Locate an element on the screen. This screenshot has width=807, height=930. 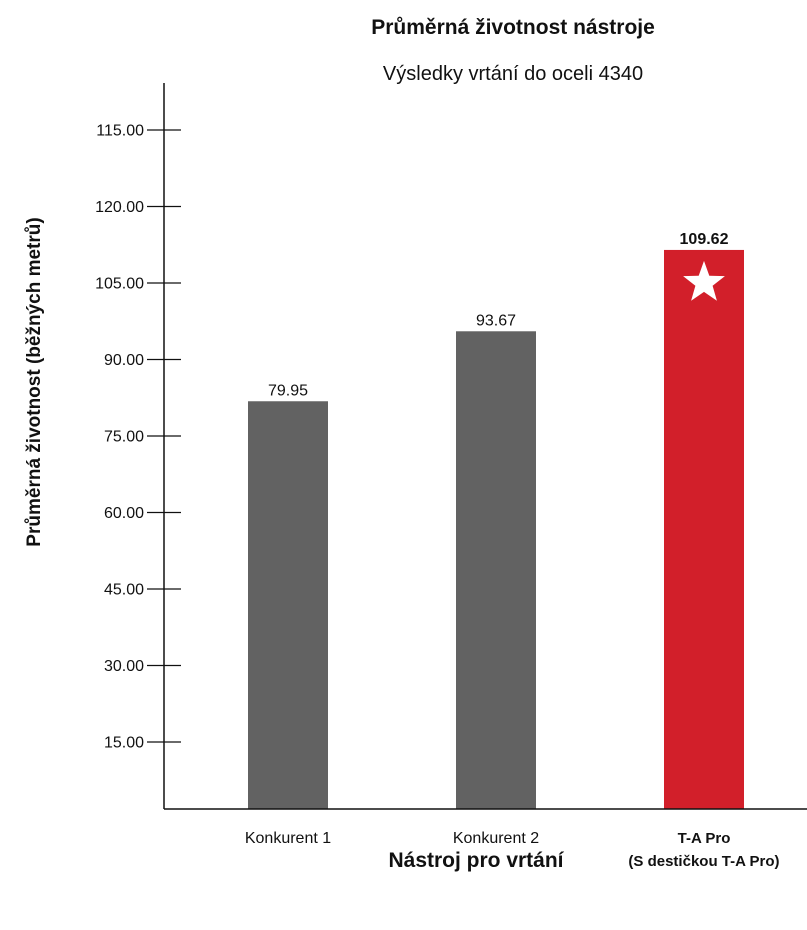
y-tick-label: 75.00 is located at coordinates (124, 437).